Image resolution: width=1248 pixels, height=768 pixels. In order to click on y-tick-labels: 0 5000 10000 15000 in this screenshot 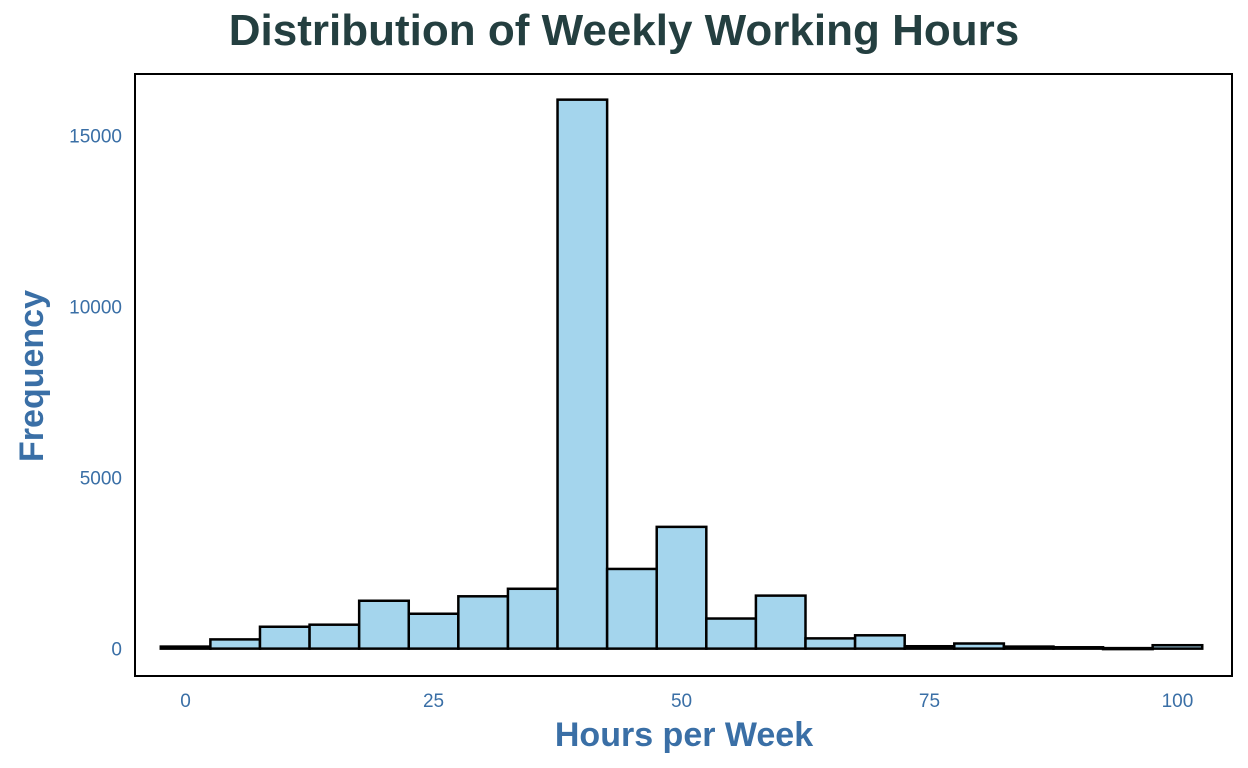, I will do `click(95, 394)`.